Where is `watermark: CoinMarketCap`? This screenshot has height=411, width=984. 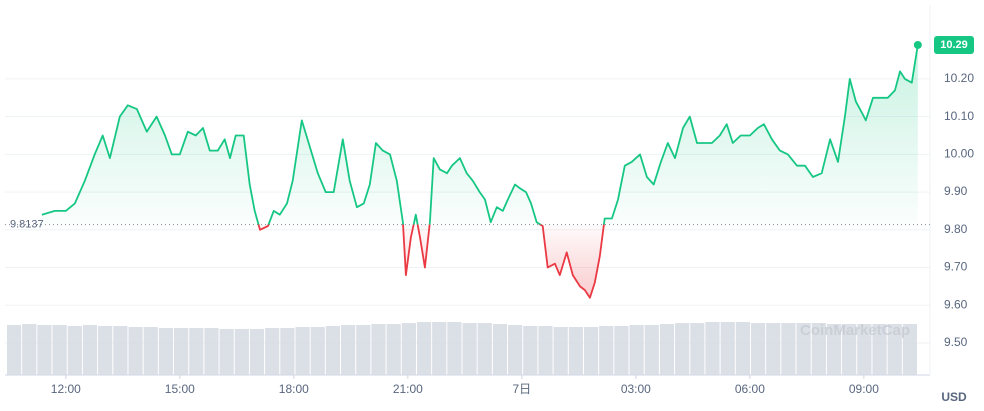
watermark: CoinMarketCap is located at coordinates (855, 330).